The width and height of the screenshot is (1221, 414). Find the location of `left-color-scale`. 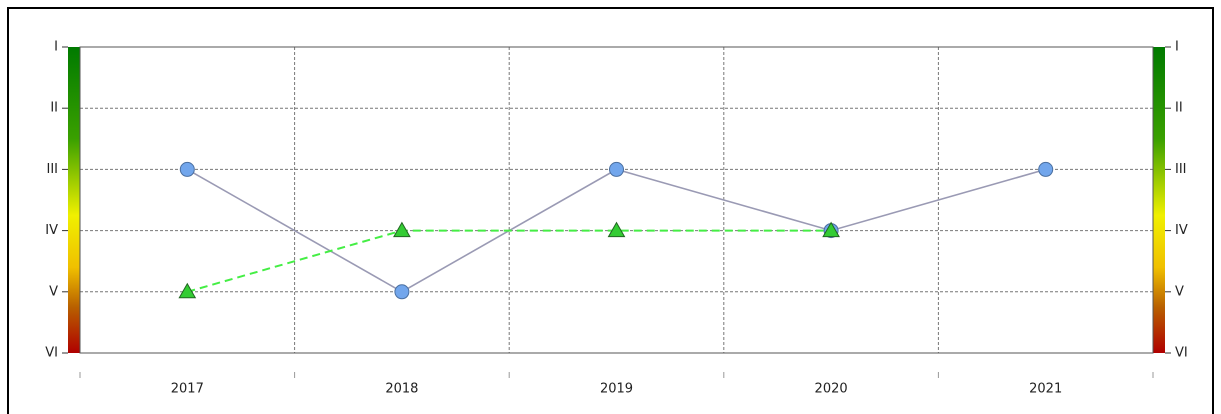

left-color-scale is located at coordinates (74, 200).